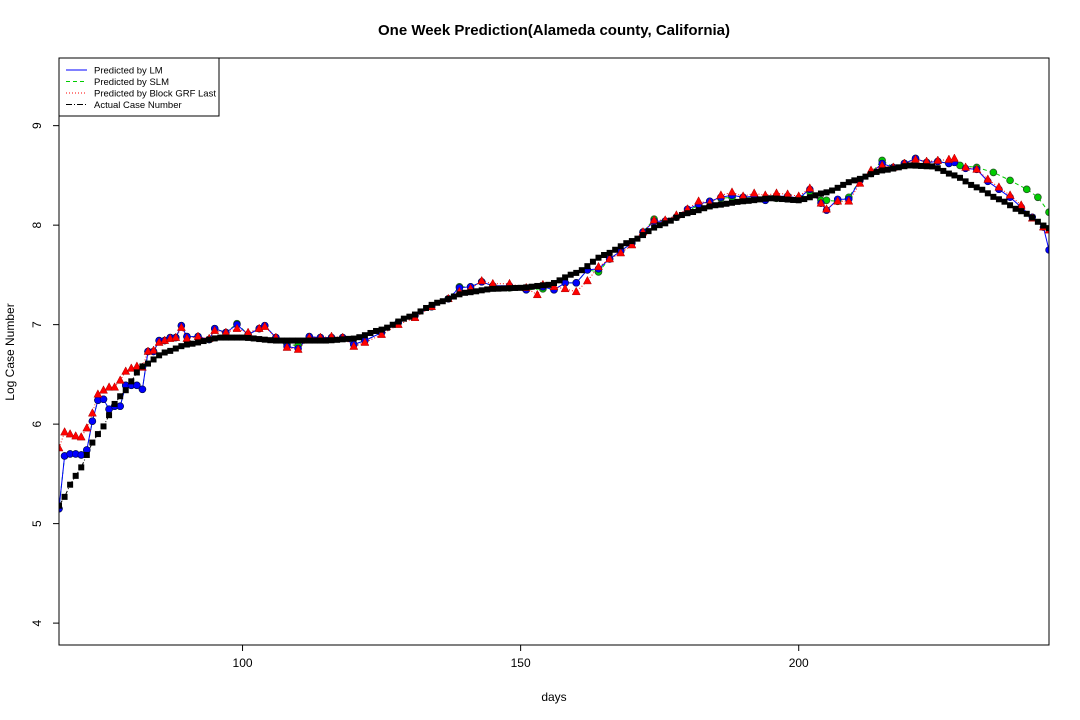 This screenshot has height=720, width=1080. Describe the element at coordinates (576, 283) in the screenshot. I see `lm-point` at that location.